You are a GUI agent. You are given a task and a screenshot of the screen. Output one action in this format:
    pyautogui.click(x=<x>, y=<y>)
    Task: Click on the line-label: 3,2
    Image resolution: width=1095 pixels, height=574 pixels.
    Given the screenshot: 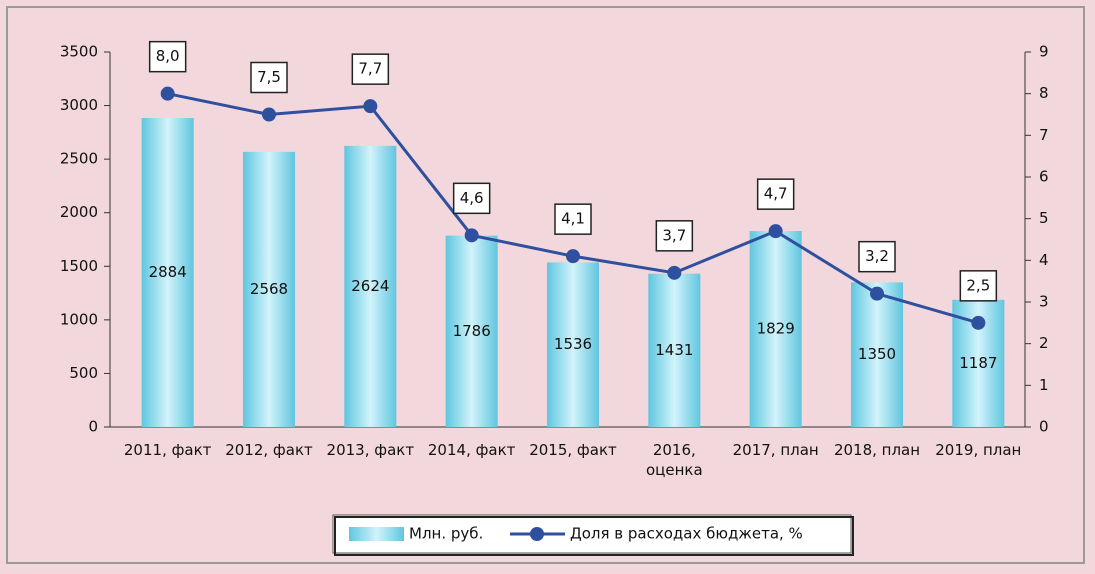 What is the action you would take?
    pyautogui.click(x=877, y=256)
    